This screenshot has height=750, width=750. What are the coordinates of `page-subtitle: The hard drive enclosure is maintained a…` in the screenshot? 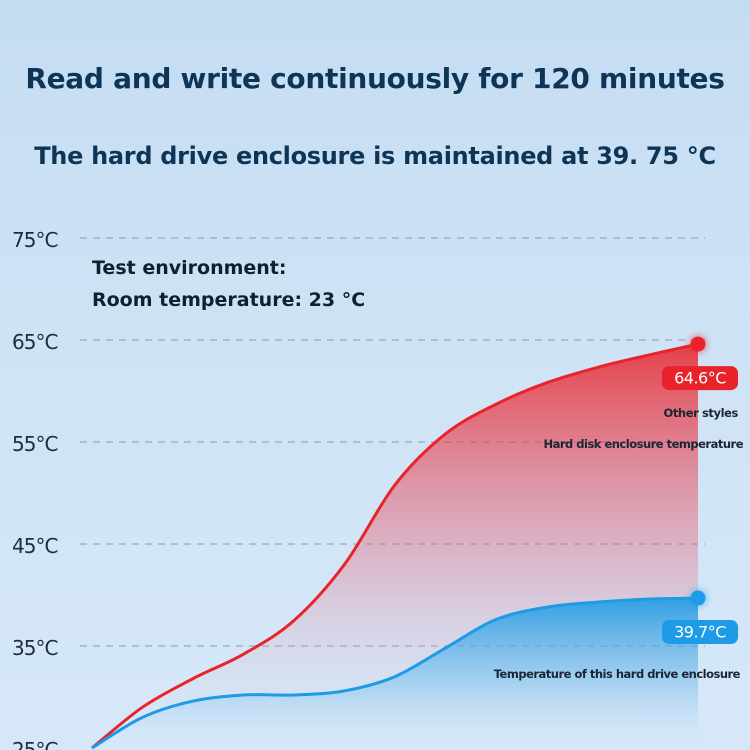 It's located at (375, 156).